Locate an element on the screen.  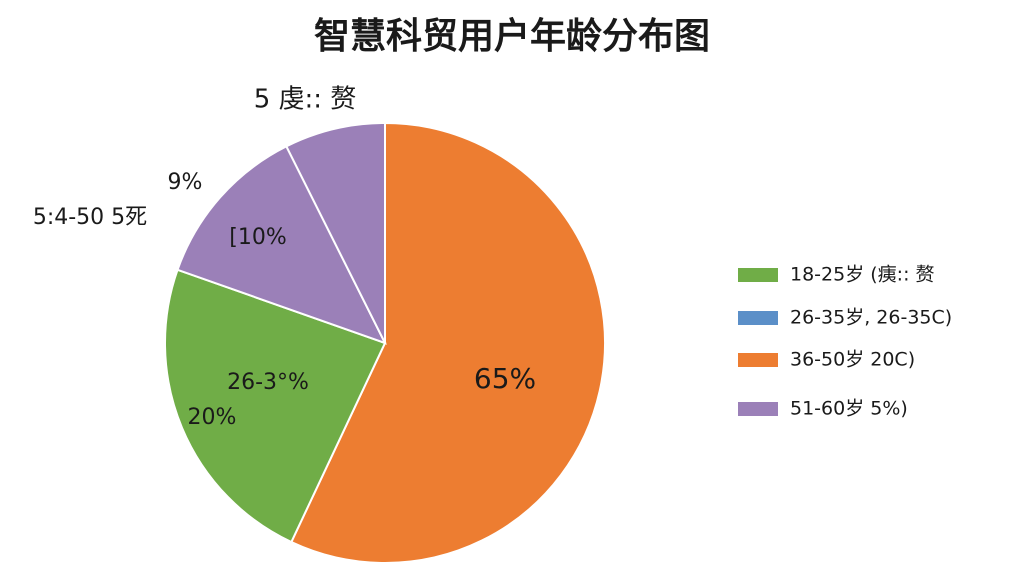
legend-label: 51-60岁 5%) is located at coordinates (849, 409).